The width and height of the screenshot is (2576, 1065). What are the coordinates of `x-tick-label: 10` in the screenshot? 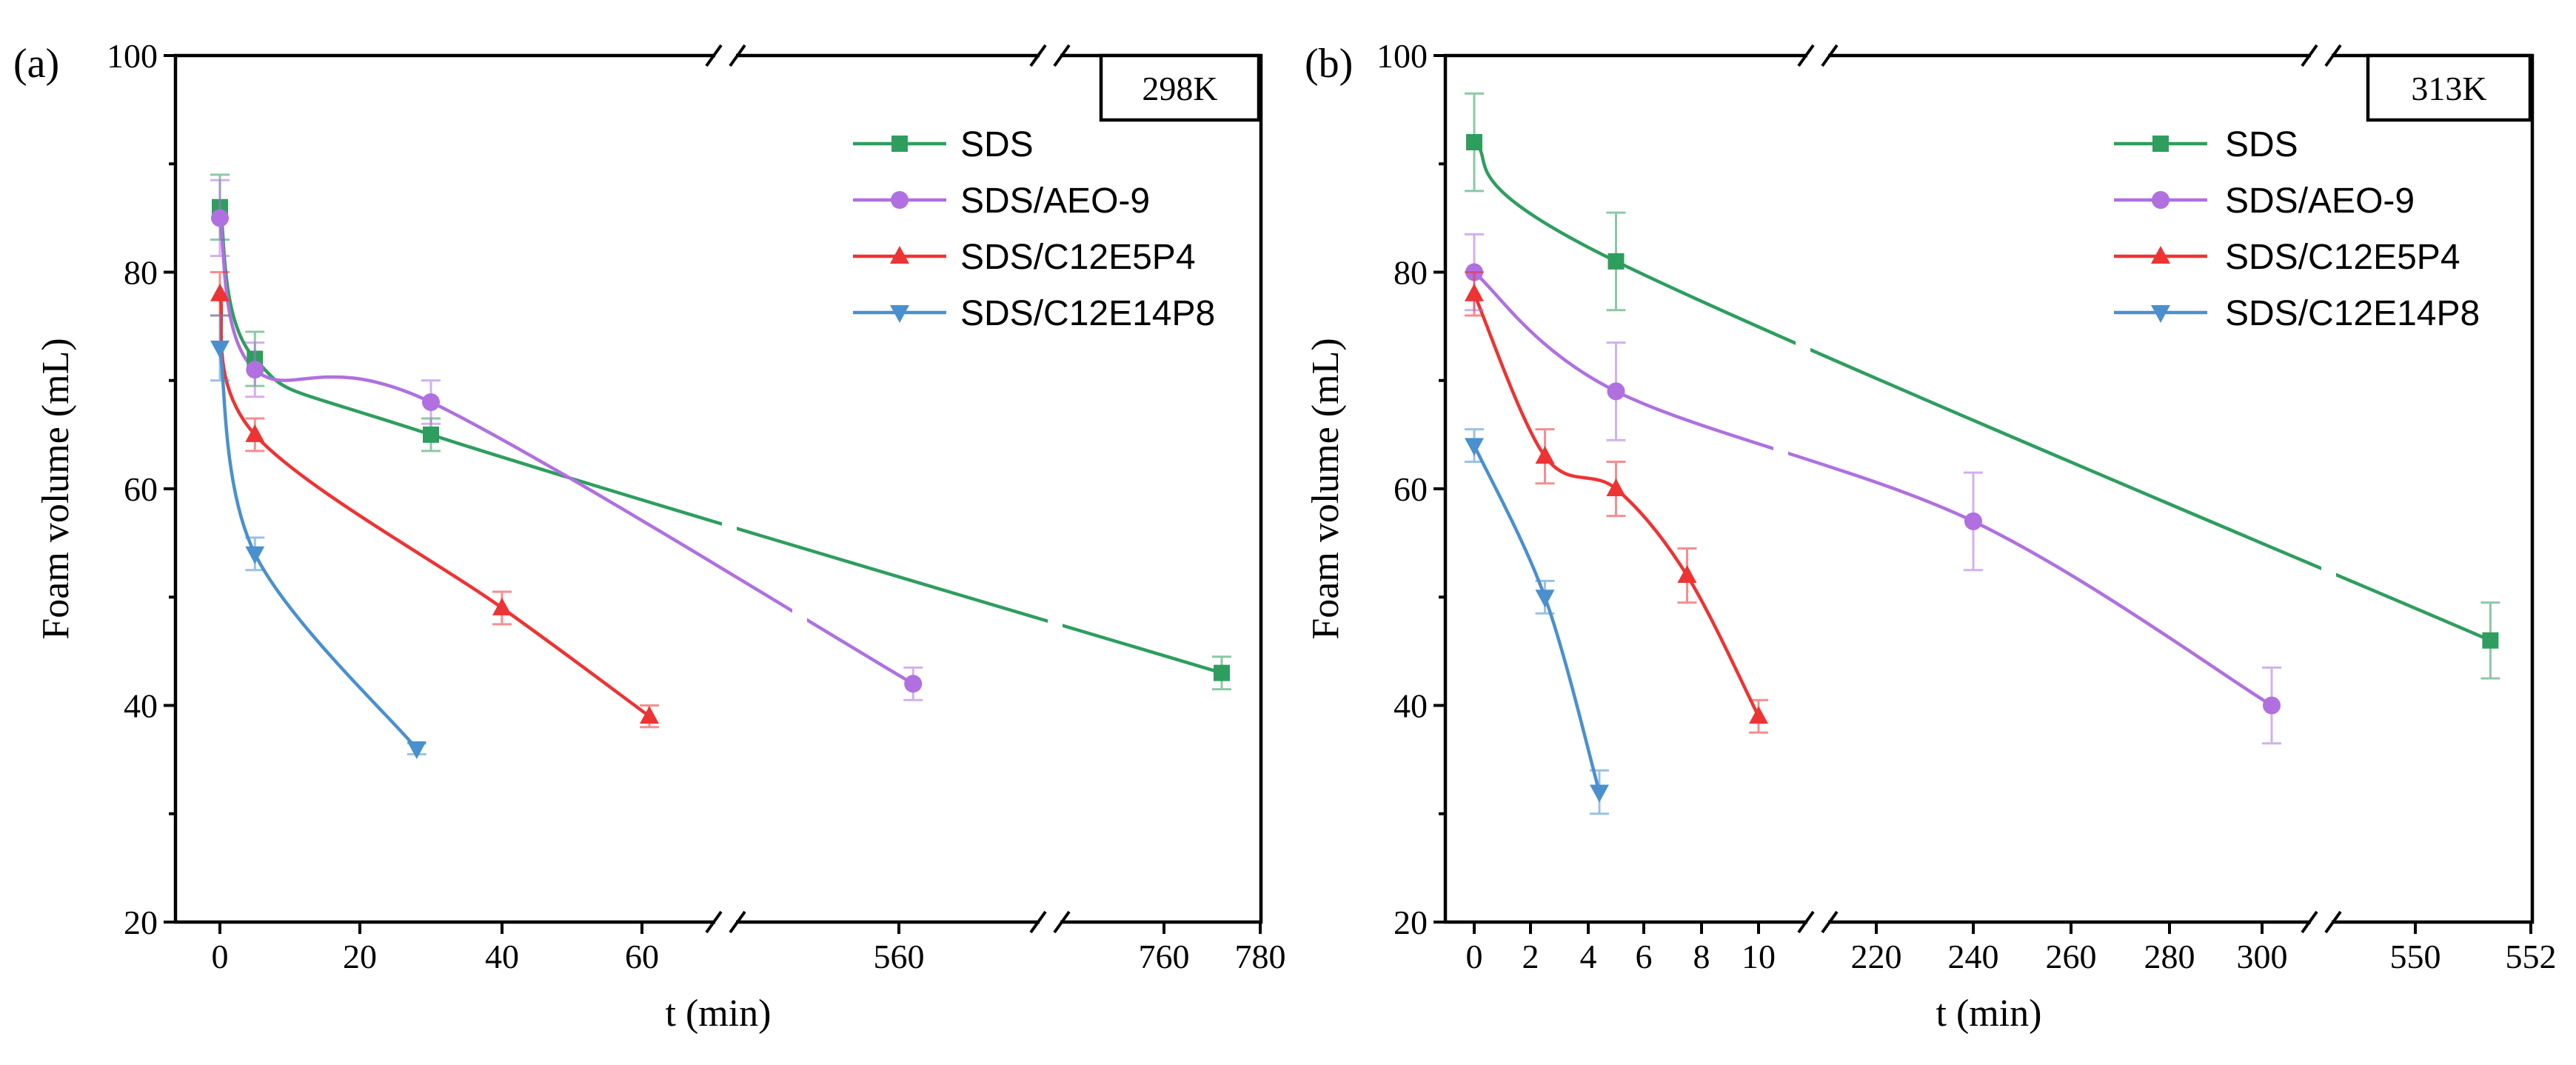 It's located at (1759, 956).